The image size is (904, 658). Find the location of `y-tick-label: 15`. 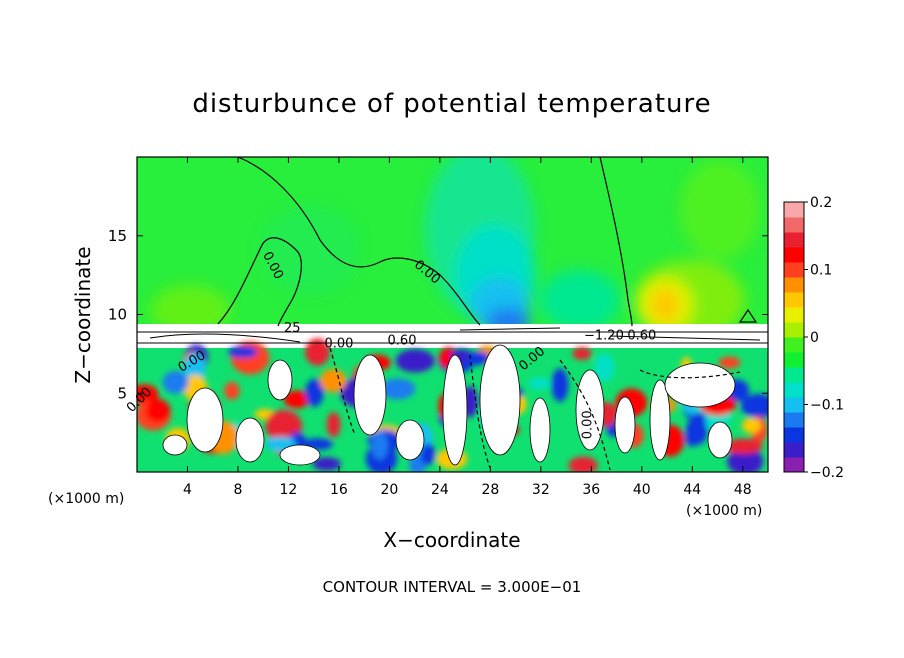

y-tick-label: 15 is located at coordinates (117, 236).